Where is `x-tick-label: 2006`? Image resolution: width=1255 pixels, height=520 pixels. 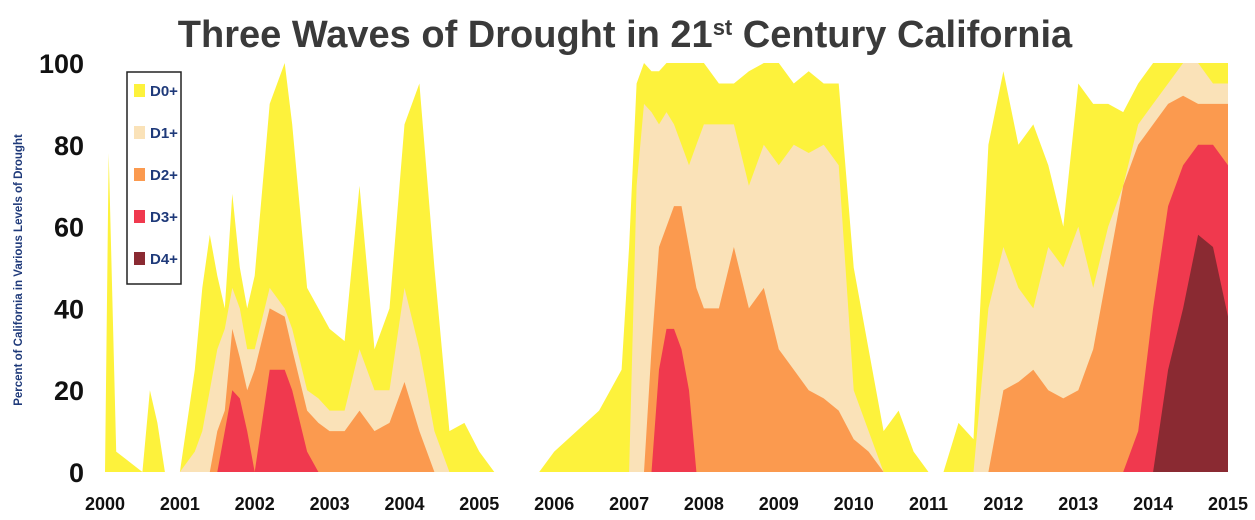
x-tick-label: 2006 is located at coordinates (554, 504).